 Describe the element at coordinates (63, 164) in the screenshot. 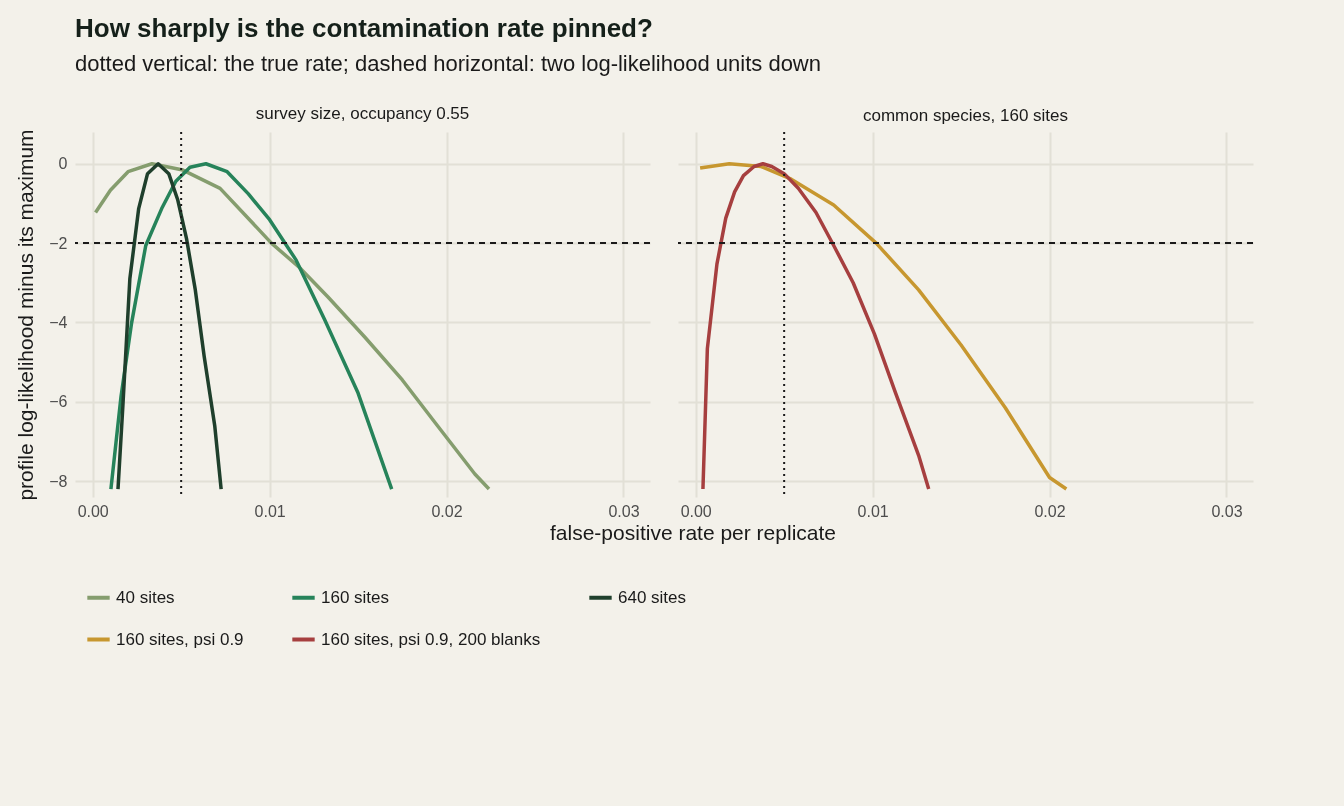

I see `y-tick-label: 0` at that location.